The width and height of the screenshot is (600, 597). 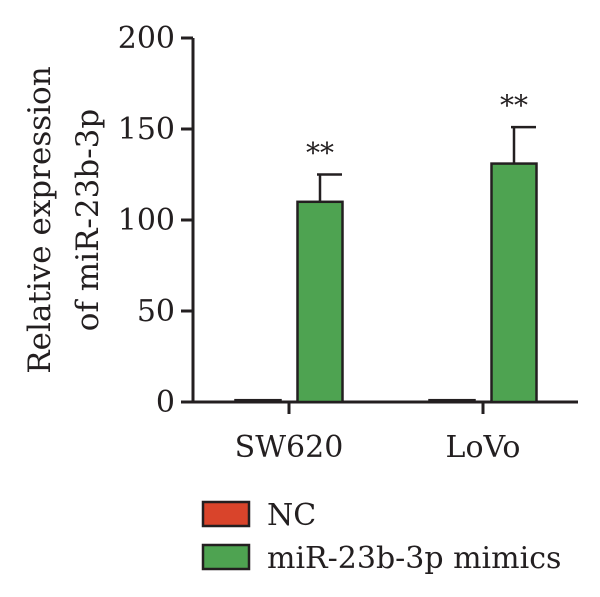 I want to click on y-tick-label: 150, so click(x=146, y=129).